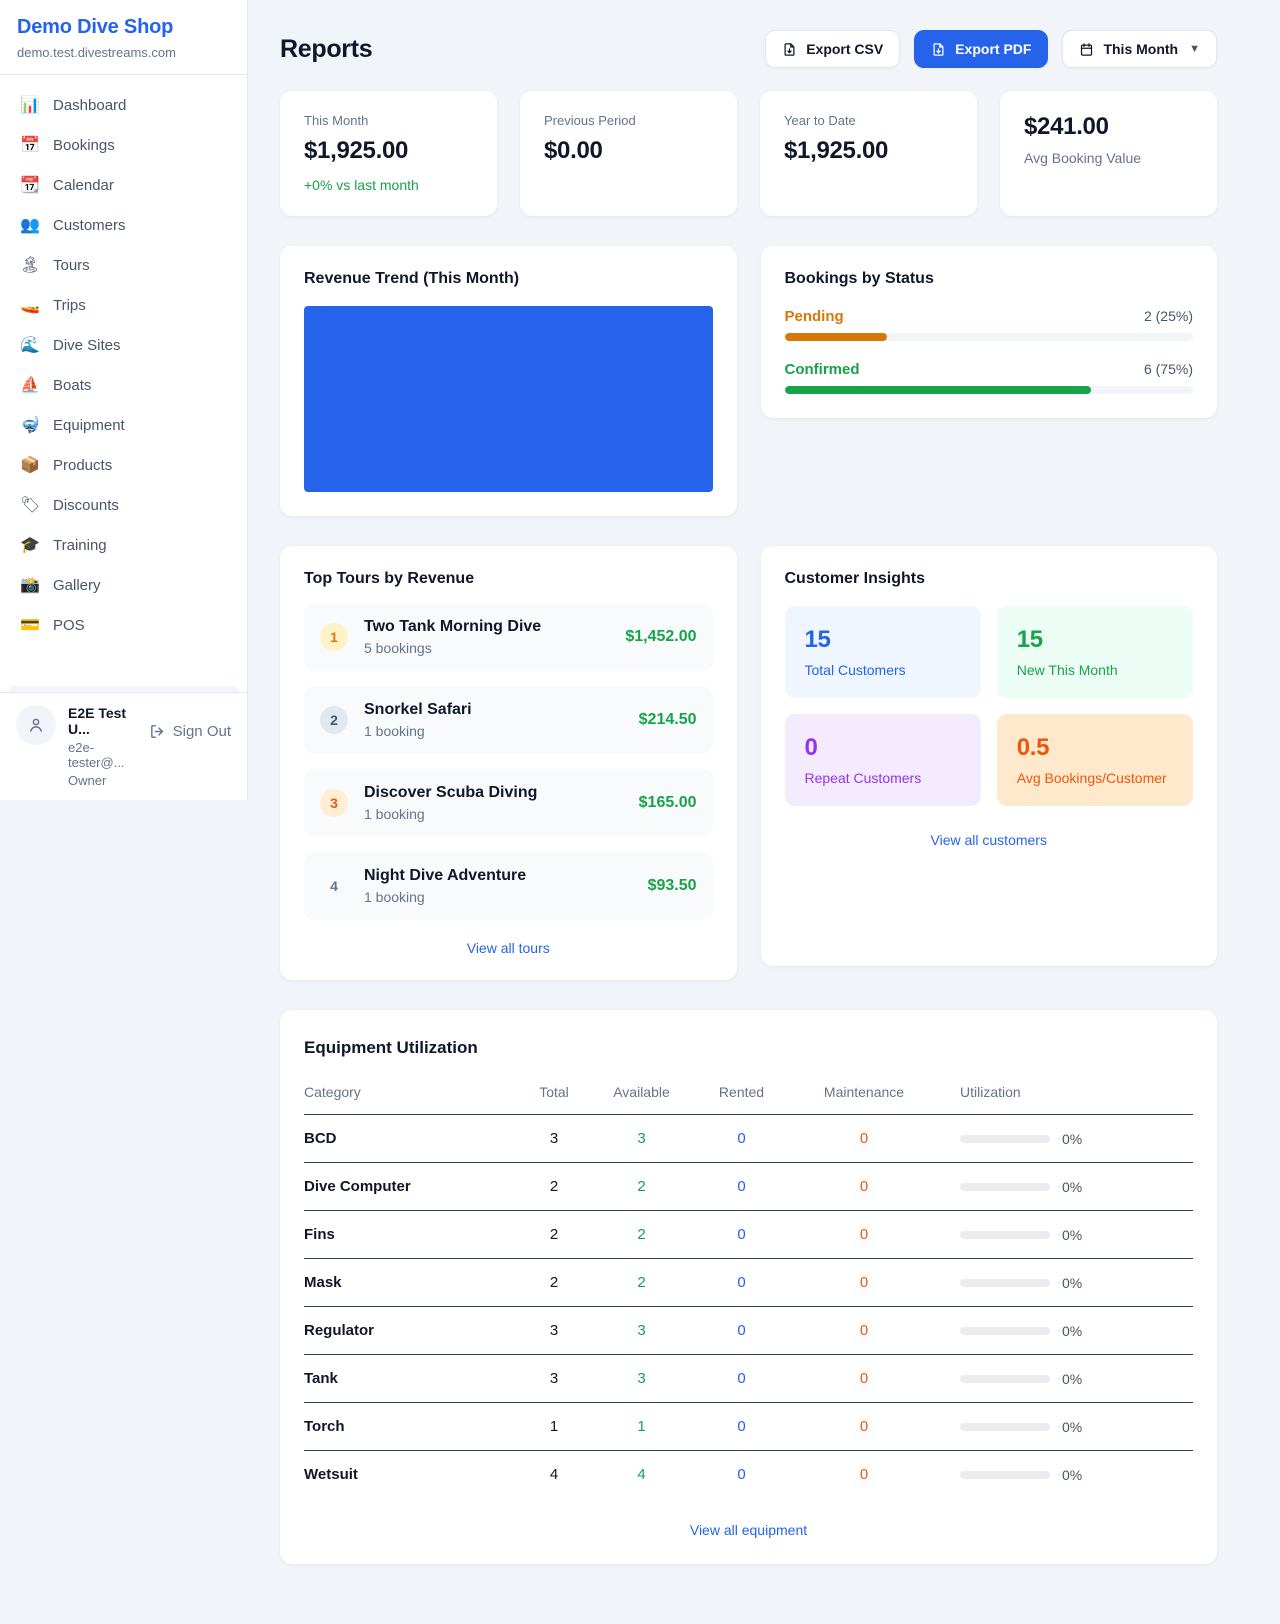 This screenshot has height=1624, width=1280. What do you see at coordinates (123, 185) in the screenshot?
I see `sidebar-item-calendar: 📆 Calendar` at bounding box center [123, 185].